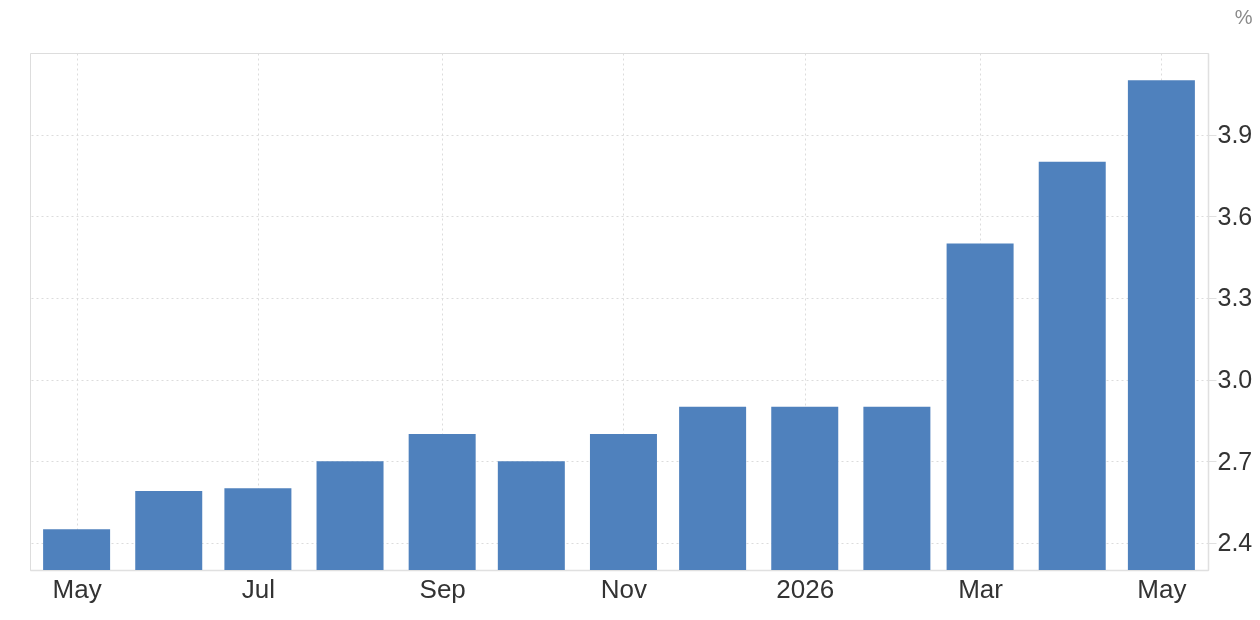  Describe the element at coordinates (1235, 134) in the screenshot. I see `y-tick-label: 3.9` at that location.